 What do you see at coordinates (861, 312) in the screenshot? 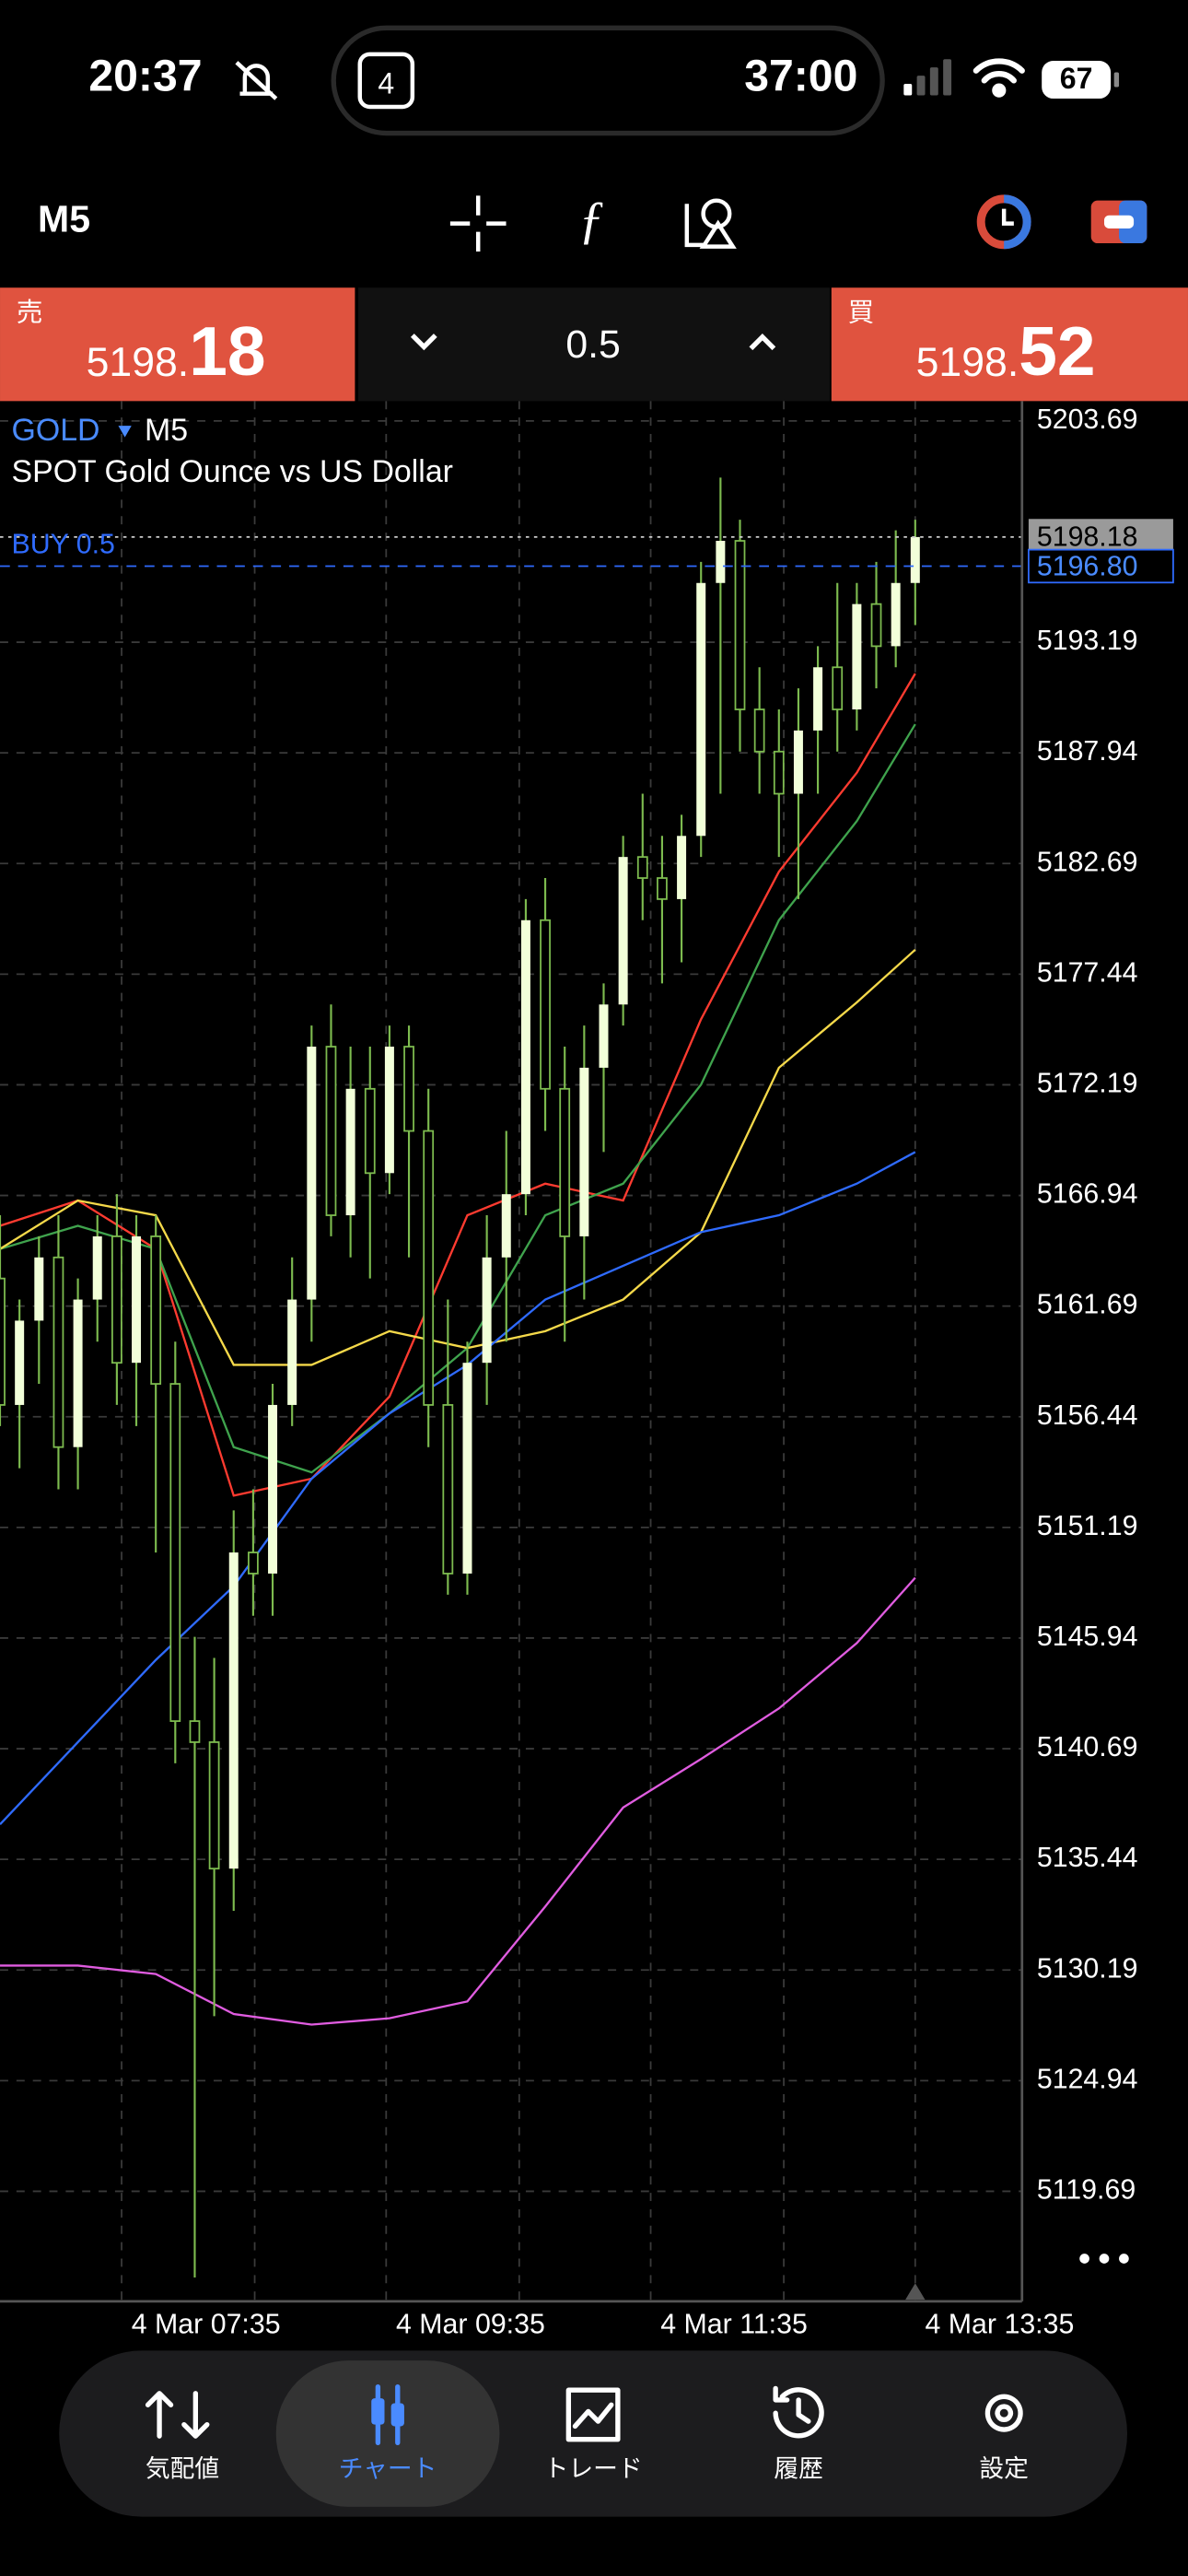
I see `buy-label: 買` at bounding box center [861, 312].